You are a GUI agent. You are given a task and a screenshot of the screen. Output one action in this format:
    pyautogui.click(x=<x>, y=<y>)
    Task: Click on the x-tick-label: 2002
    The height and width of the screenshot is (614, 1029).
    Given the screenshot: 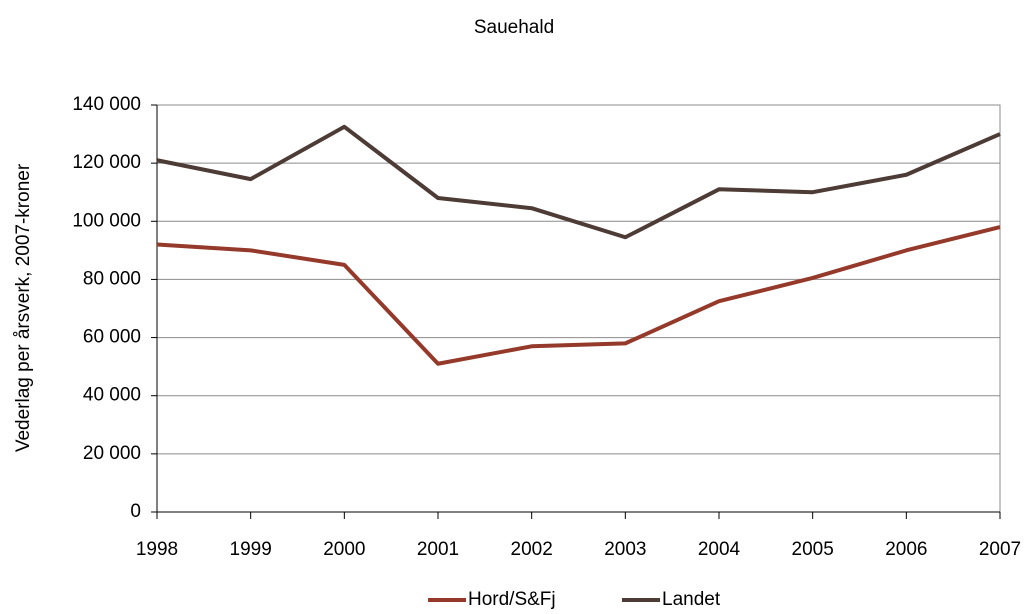 What is the action you would take?
    pyautogui.click(x=532, y=549)
    